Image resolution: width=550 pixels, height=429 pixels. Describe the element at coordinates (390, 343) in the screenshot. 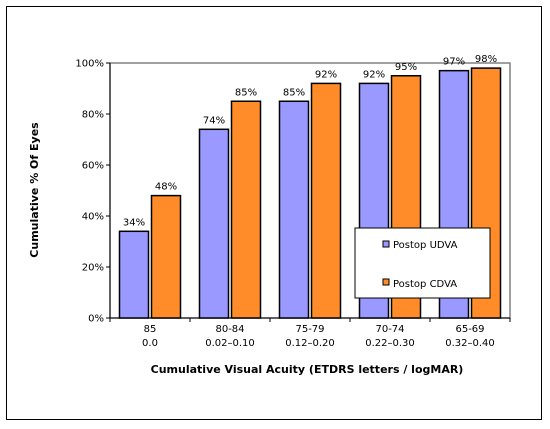

I see `x-tick-label-logmar: 0.22–0.30` at that location.